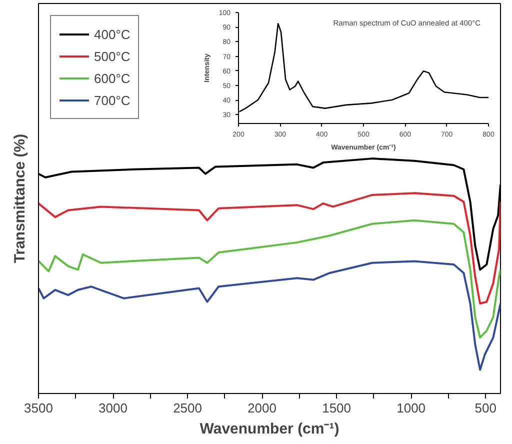 The width and height of the screenshot is (512, 444). Describe the element at coordinates (20, 199) in the screenshot. I see `y-axis-title: Transmittance (%)` at that location.